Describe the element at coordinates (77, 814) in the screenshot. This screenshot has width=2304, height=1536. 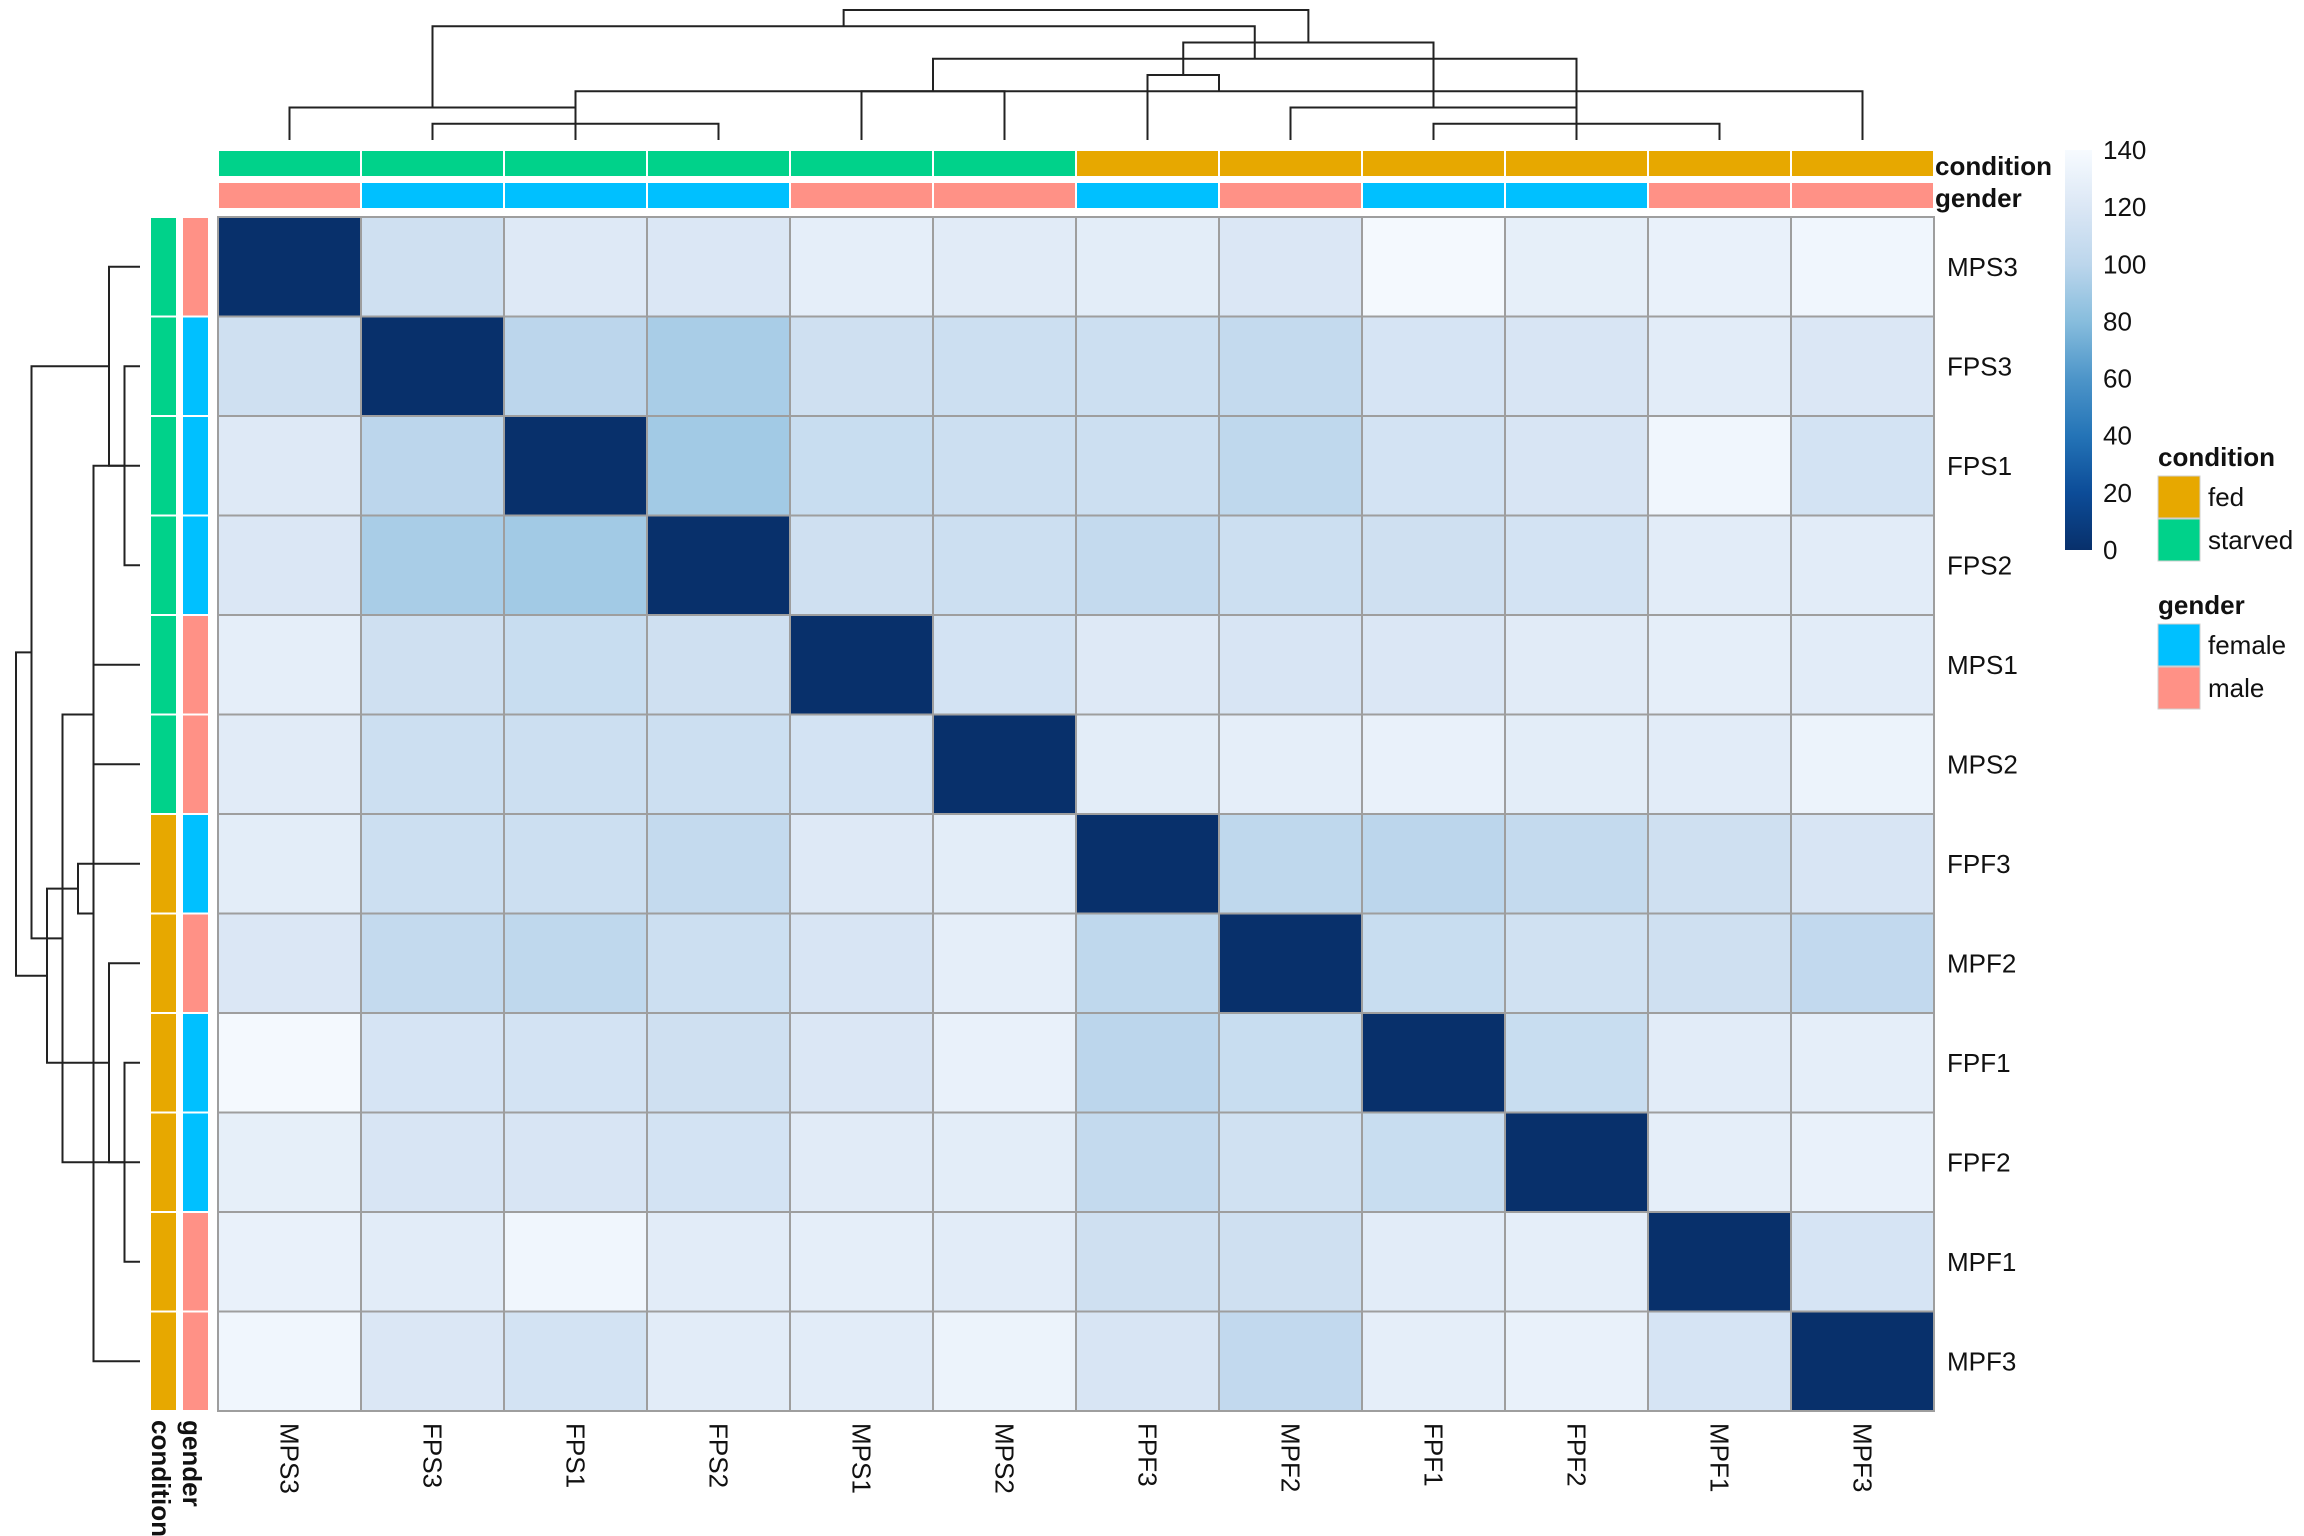
I see `row-dendrogram` at that location.